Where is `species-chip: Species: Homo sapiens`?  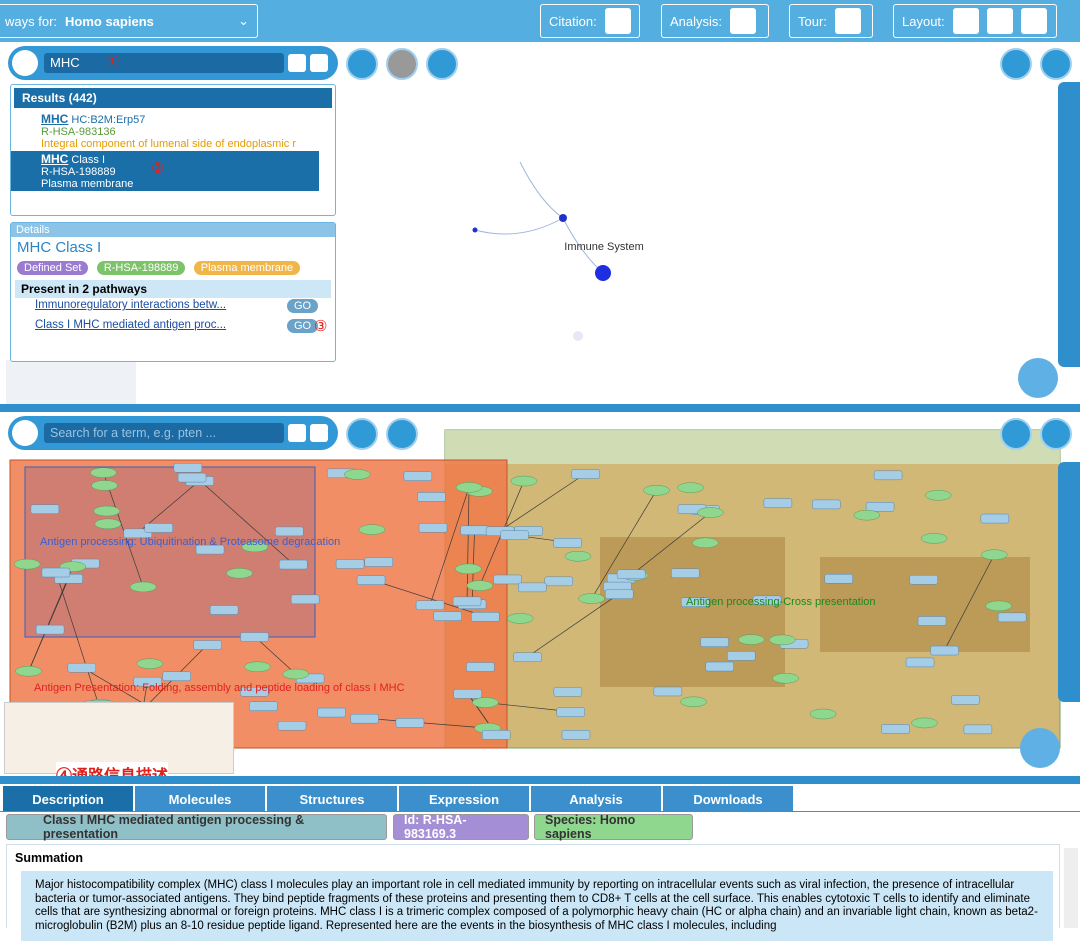 species-chip: Species: Homo sapiens is located at coordinates (613, 827).